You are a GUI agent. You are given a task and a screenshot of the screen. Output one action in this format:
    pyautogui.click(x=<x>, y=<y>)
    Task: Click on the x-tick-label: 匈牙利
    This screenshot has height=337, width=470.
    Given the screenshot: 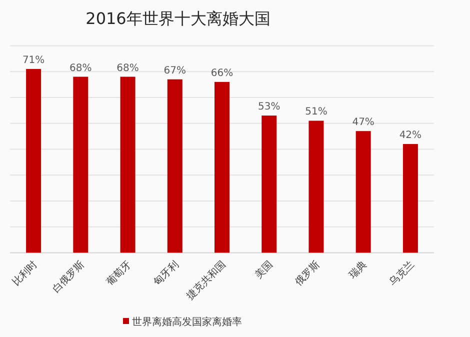 What is the action you would take?
    pyautogui.click(x=166, y=273)
    